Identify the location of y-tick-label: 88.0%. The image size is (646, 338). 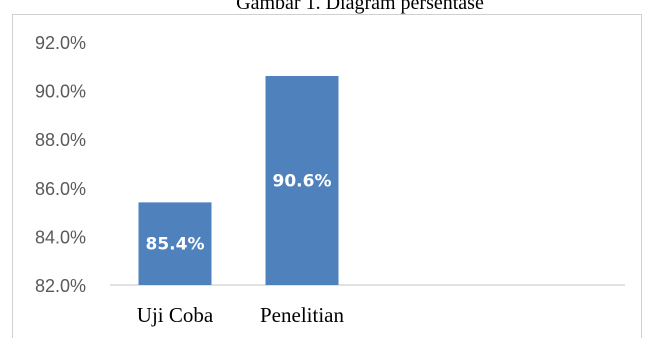
(60, 140).